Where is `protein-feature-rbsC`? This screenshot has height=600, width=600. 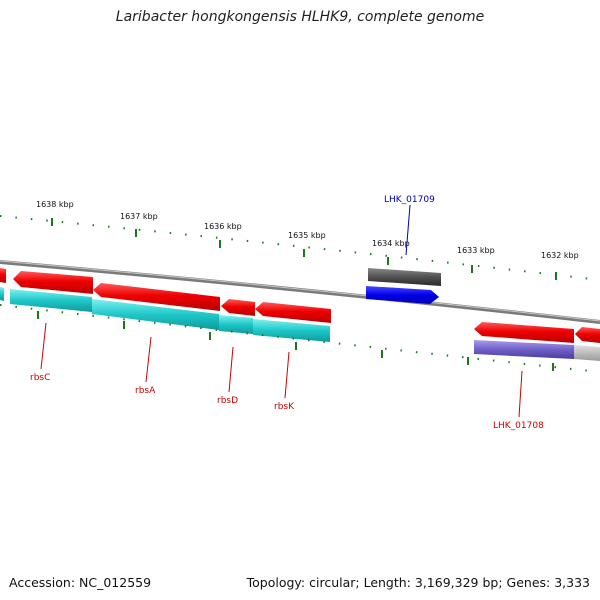 protein-feature-rbsC is located at coordinates (51, 300).